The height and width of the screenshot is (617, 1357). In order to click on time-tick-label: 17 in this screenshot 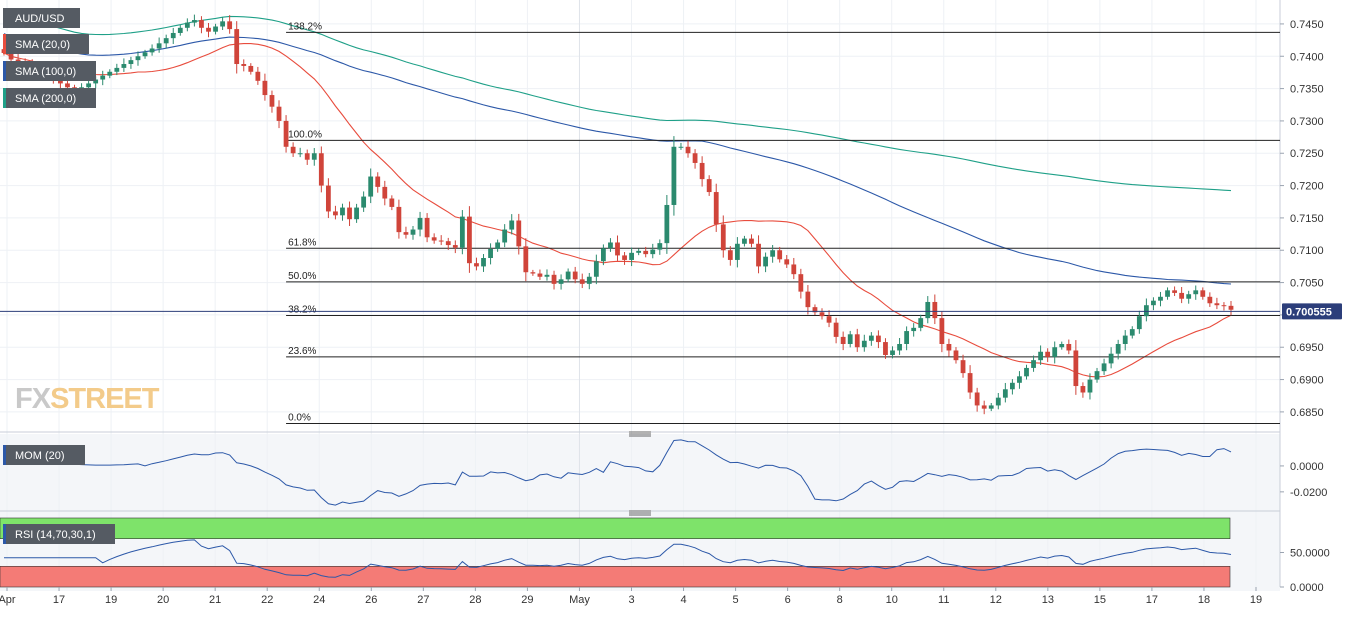, I will do `click(59, 600)`.